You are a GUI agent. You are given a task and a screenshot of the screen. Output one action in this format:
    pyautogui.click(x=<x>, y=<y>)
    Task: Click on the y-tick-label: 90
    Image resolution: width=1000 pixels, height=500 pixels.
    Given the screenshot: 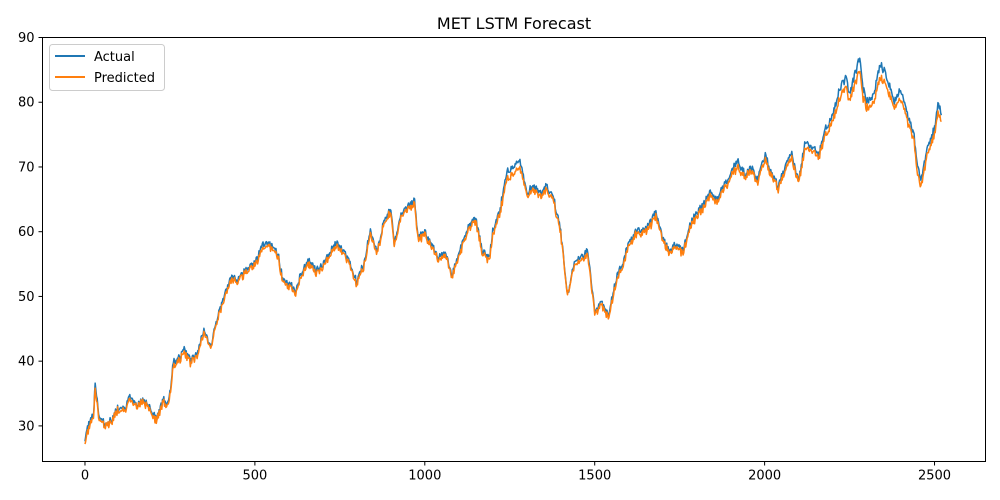 What is the action you would take?
    pyautogui.click(x=26, y=38)
    